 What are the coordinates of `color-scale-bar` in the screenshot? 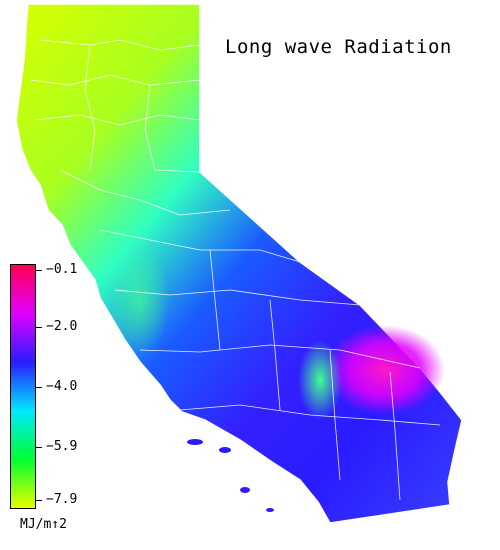 It's located at (23, 386).